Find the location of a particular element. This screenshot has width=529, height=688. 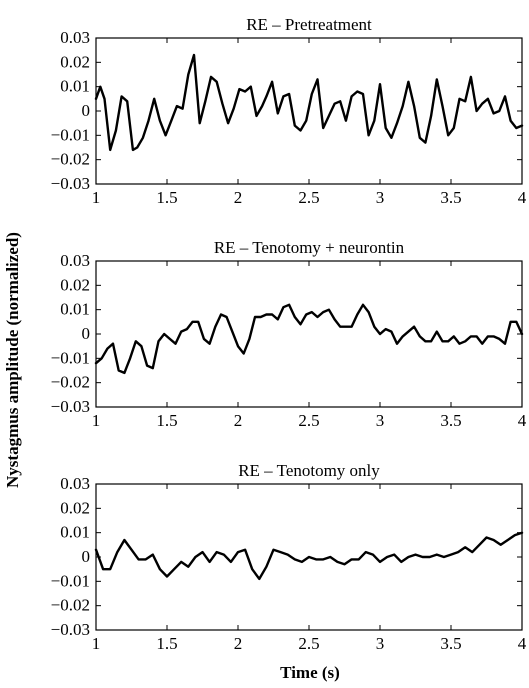

y-axis-title: Nystagmus amplitude (normalized) is located at coordinates (12, 360).